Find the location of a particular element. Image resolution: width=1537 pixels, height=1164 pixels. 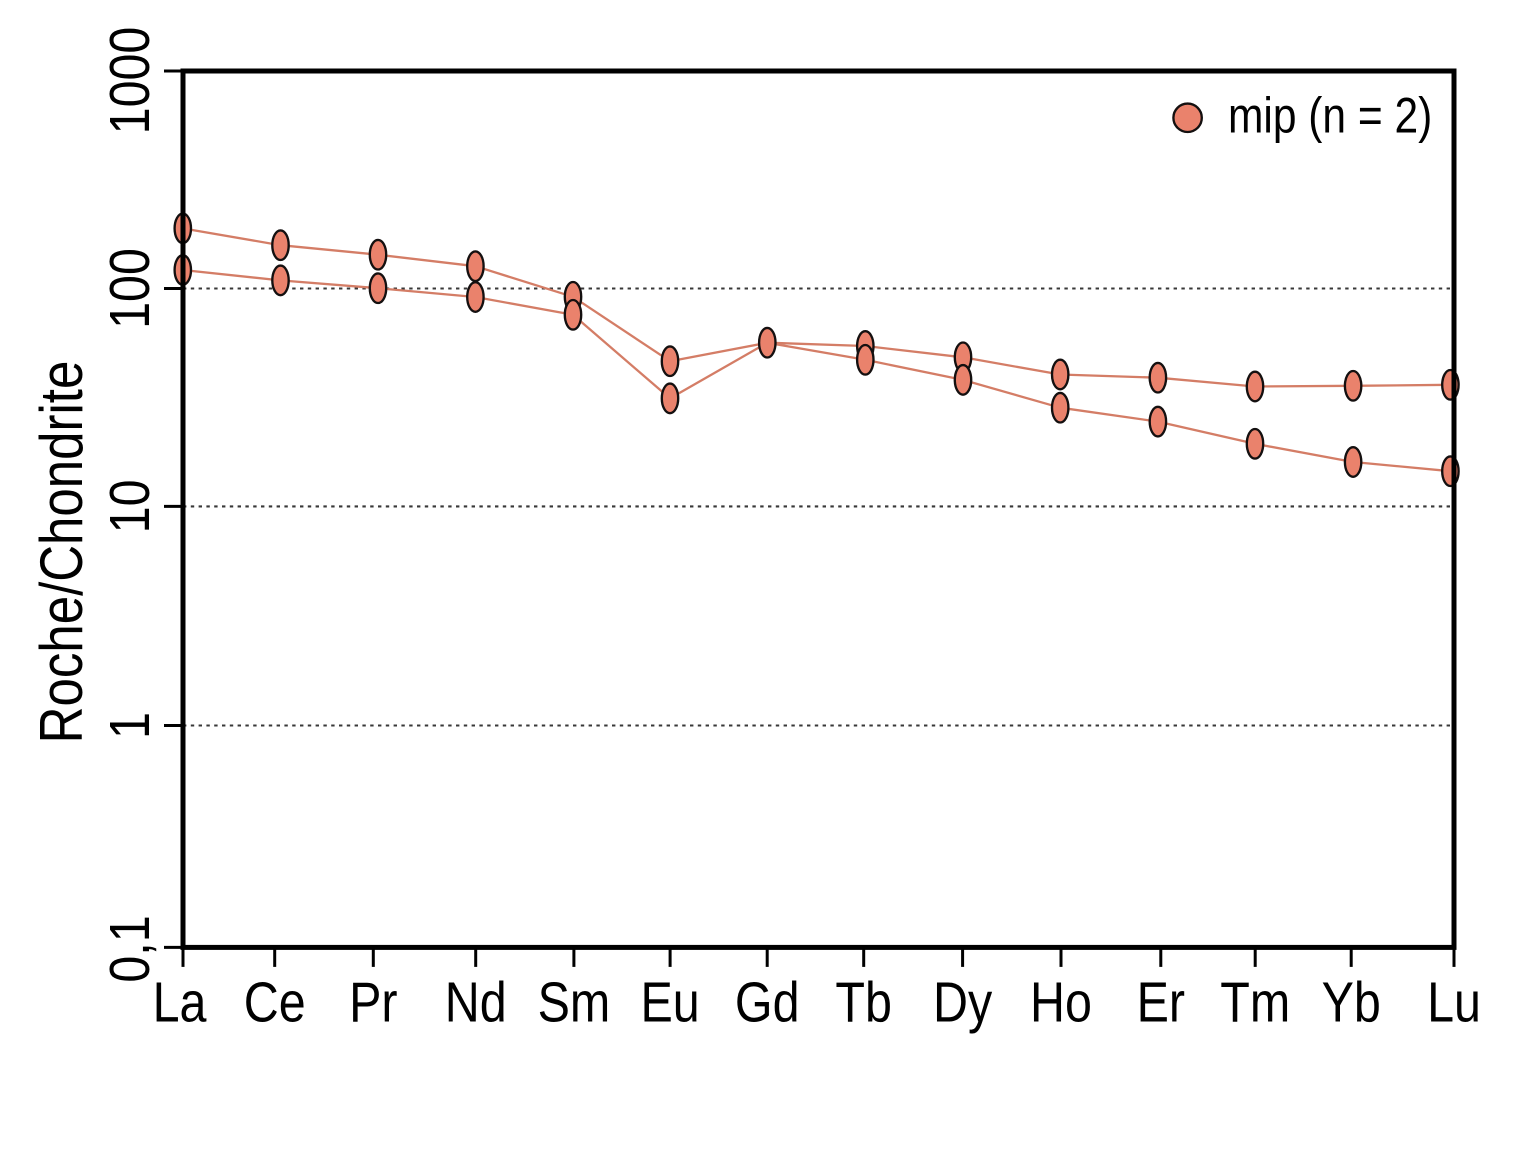

svg-text: Pr is located at coordinates (373, 1003).